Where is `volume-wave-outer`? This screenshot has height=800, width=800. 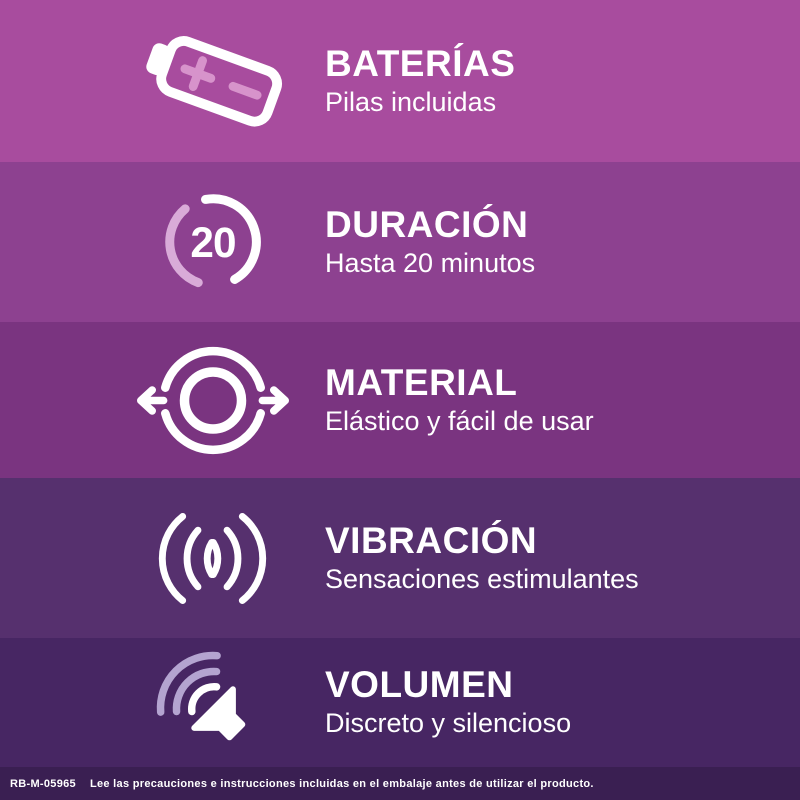 volume-wave-outer is located at coordinates (188, 683).